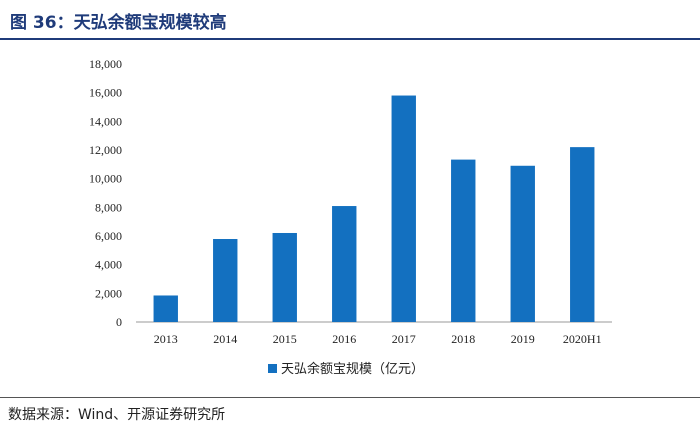  What do you see at coordinates (225, 339) in the screenshot?
I see `x-tick-label: 2014` at bounding box center [225, 339].